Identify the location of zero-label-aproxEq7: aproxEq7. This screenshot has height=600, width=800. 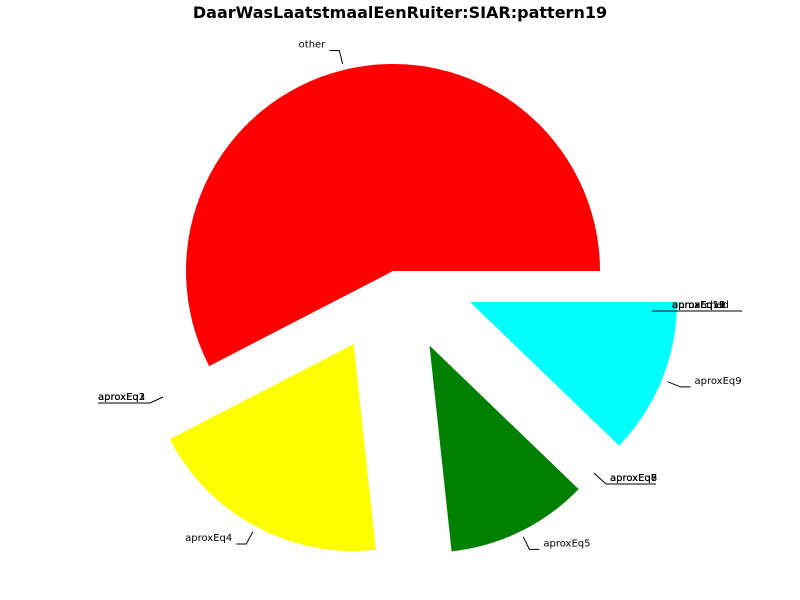
(633, 478).